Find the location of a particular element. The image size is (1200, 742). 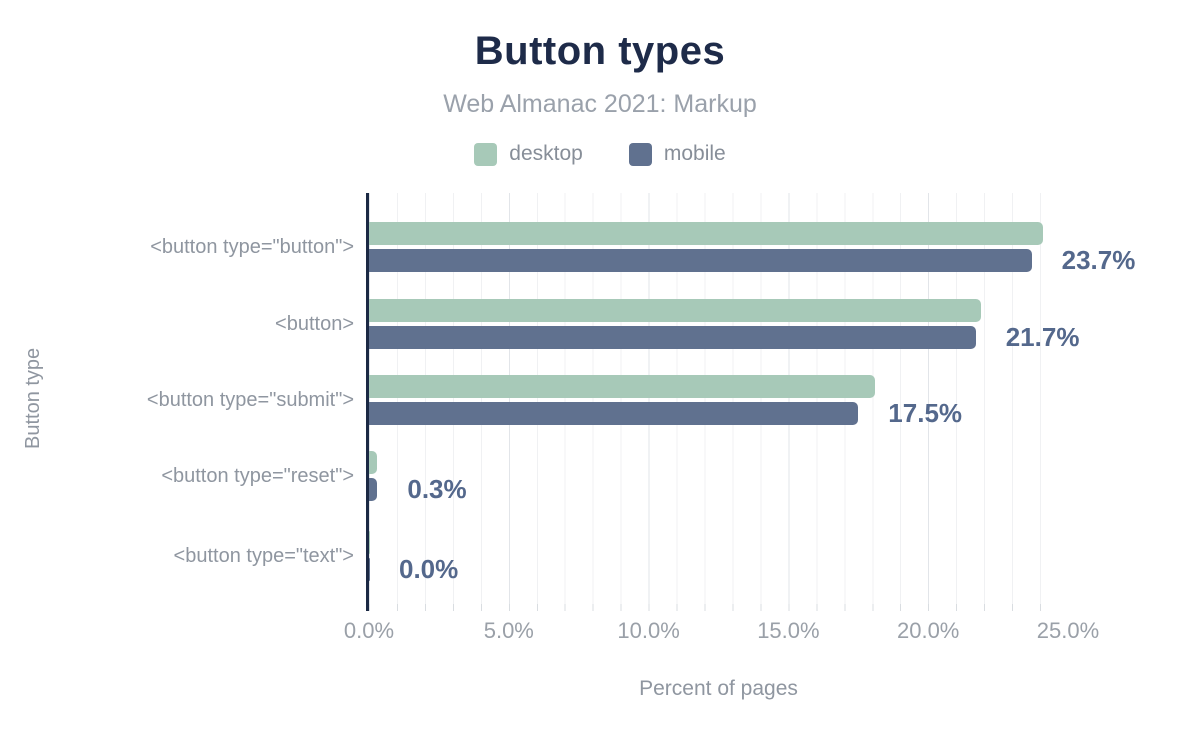

legend-item-desktop: desktop is located at coordinates (528, 154).